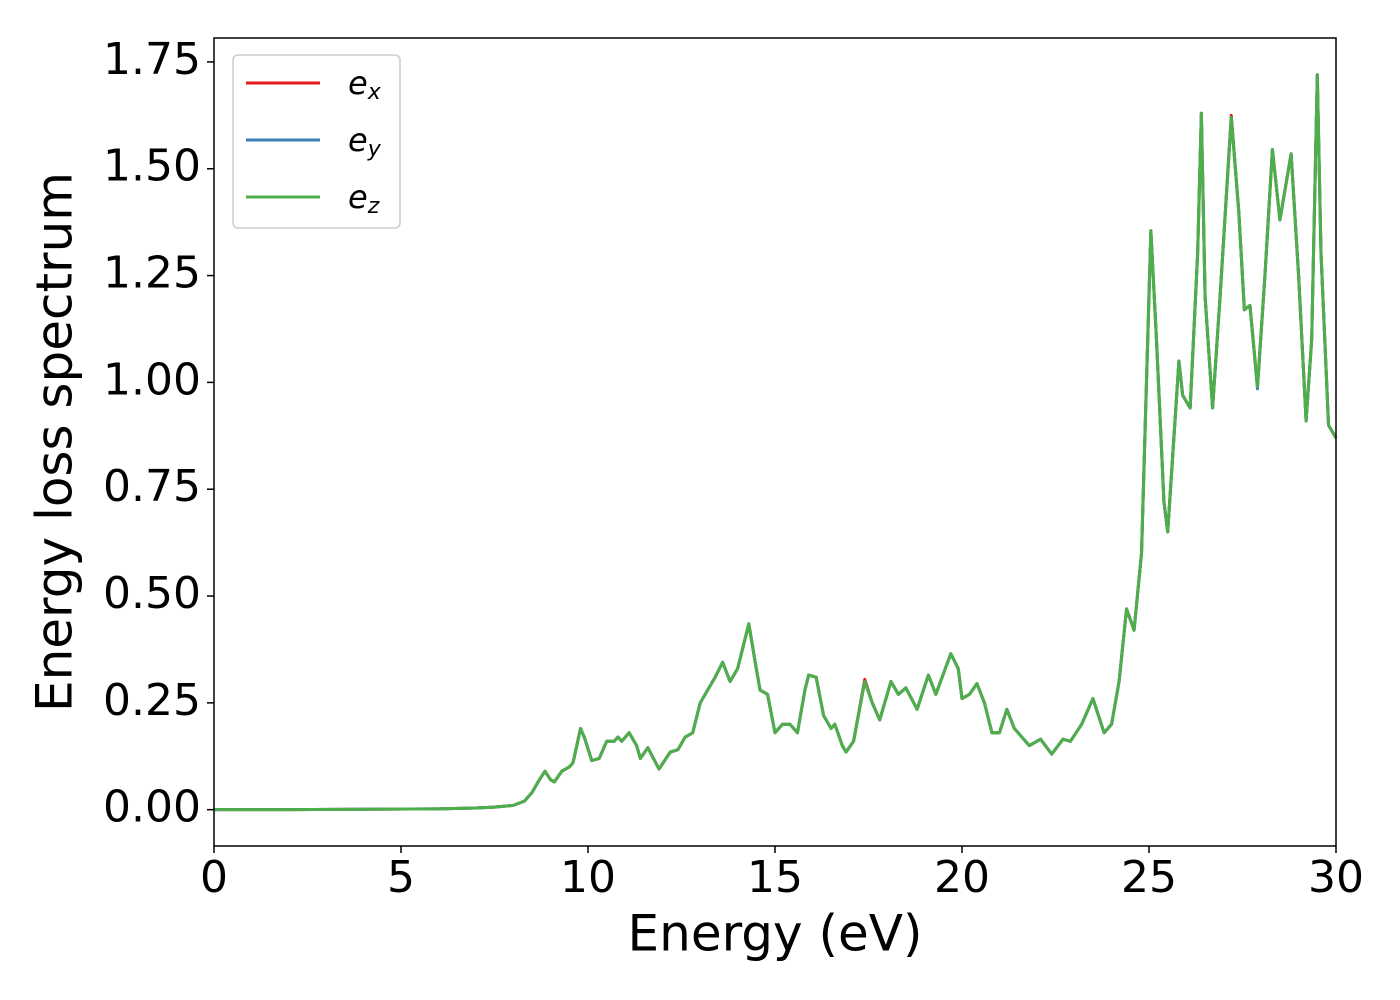  I want to click on x-tick-label: 25, so click(1149, 877).